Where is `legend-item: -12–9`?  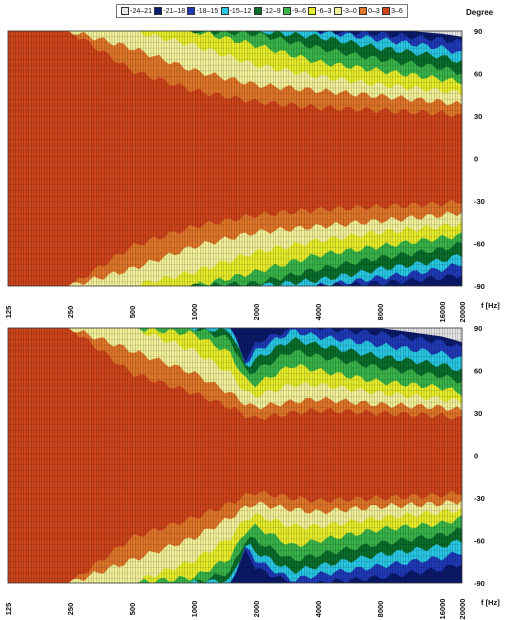 legend-item: -12–9 is located at coordinates (267, 11).